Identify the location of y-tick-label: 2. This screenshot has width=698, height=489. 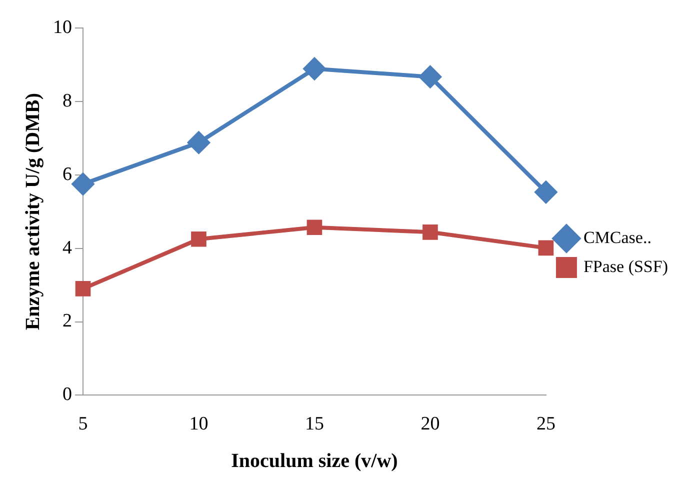
(67, 321).